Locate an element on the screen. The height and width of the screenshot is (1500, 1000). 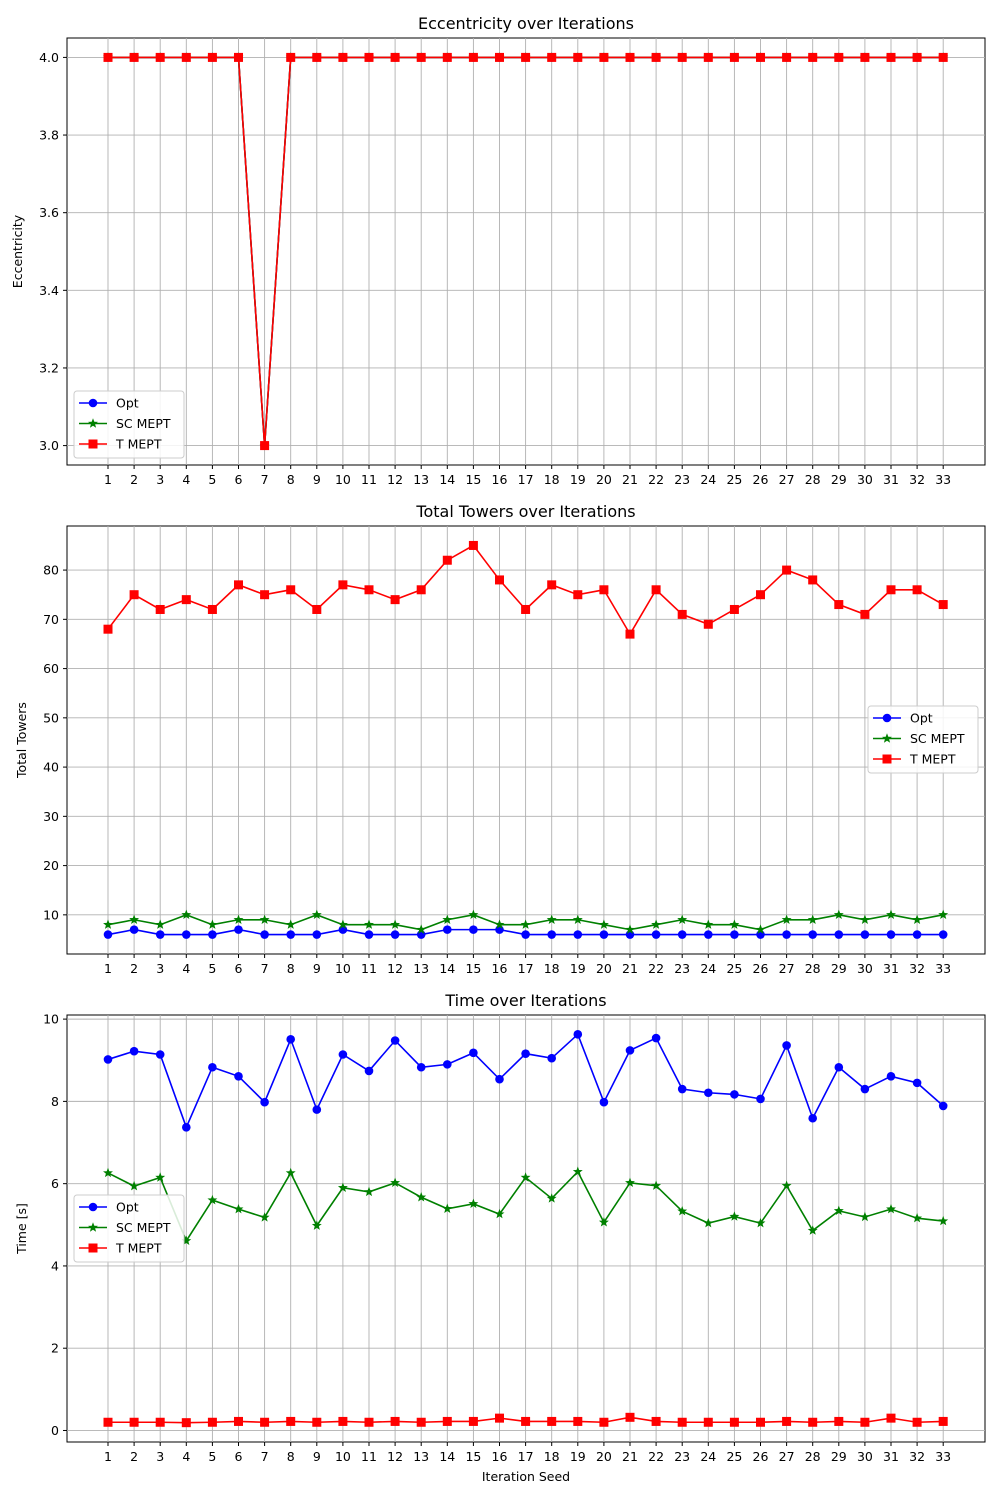
x-tick-label: 23 is located at coordinates (682, 1456).